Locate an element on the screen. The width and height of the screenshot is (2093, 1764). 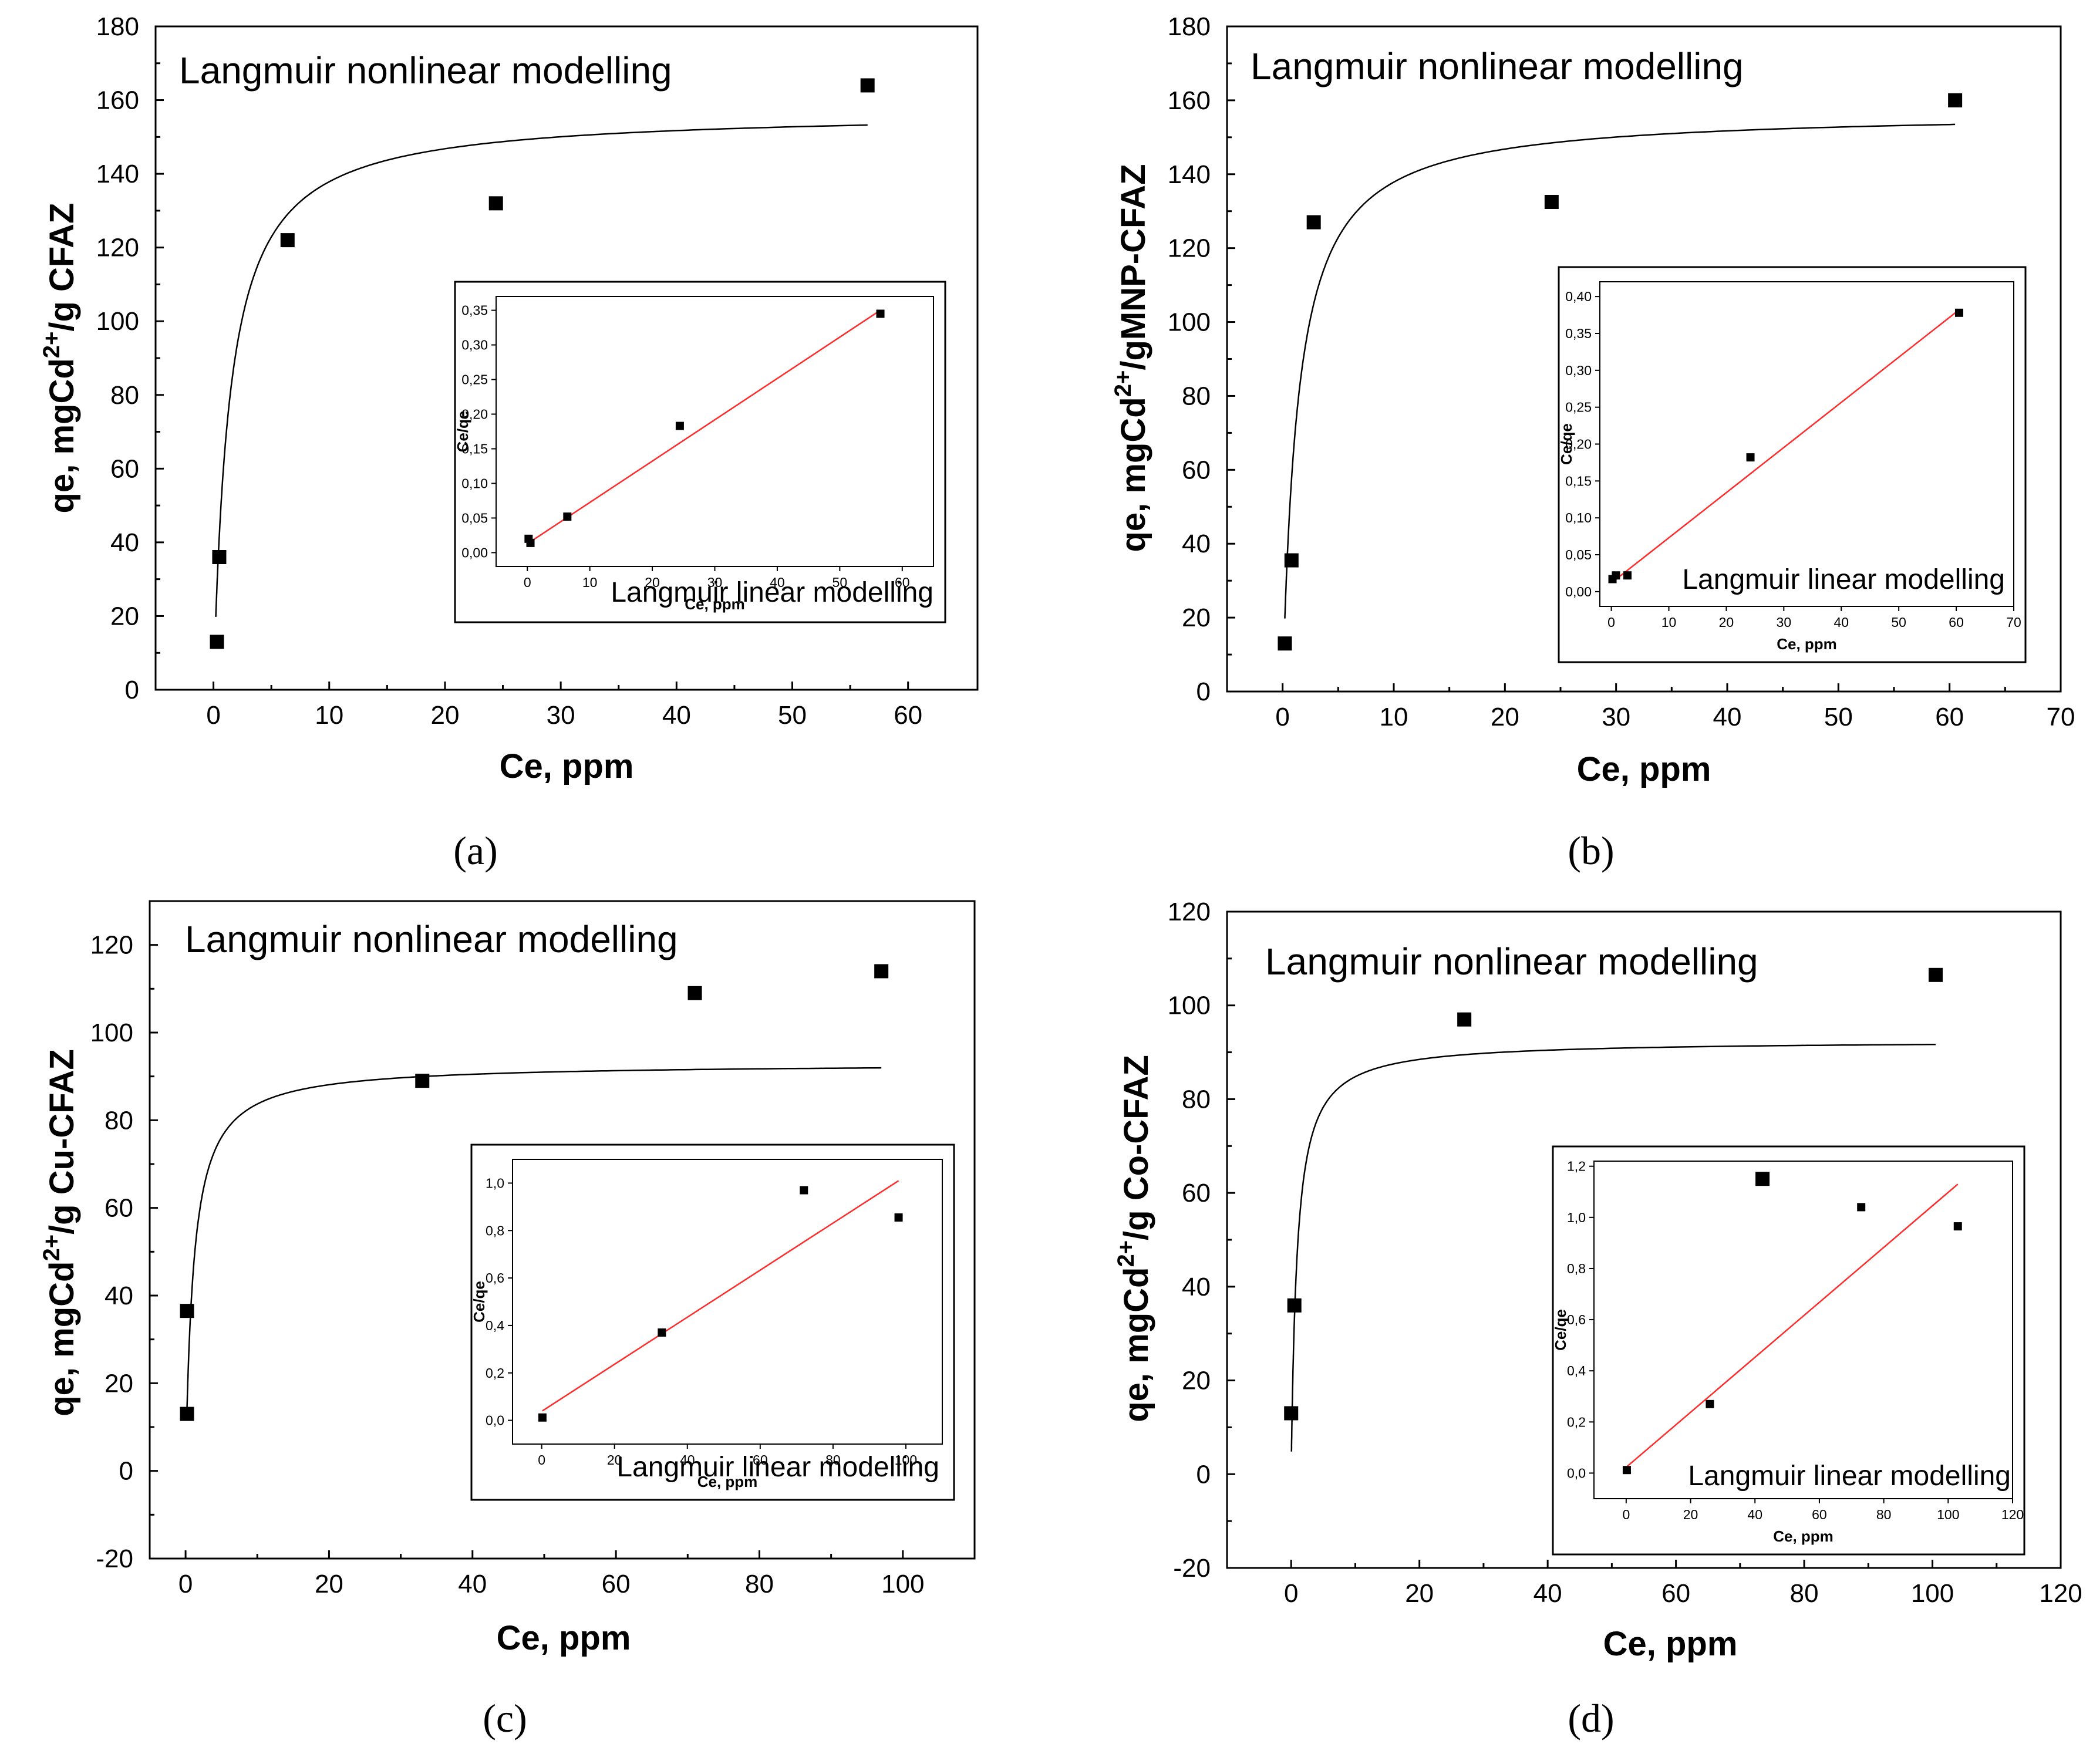
inset-y-tick-label: 0,00 is located at coordinates (474, 552).